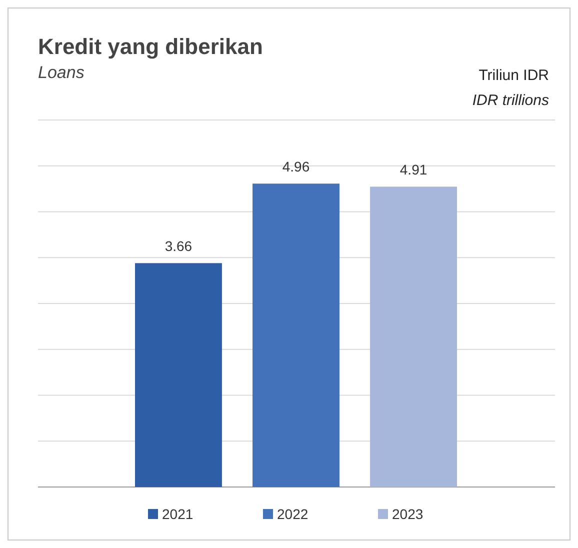  Describe the element at coordinates (514, 75) in the screenshot. I see `text: Triliun IDR` at that location.